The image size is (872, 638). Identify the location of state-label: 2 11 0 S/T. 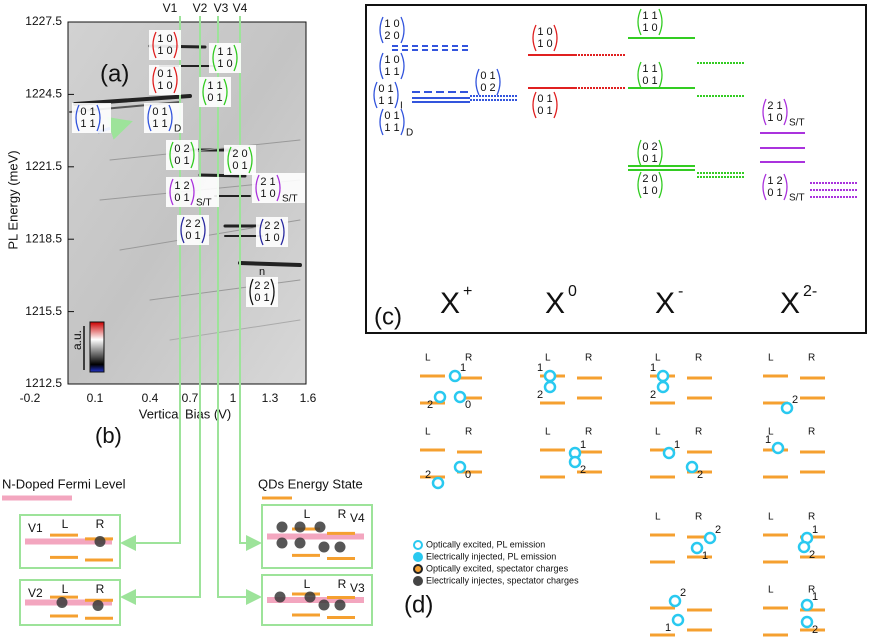
(783, 113).